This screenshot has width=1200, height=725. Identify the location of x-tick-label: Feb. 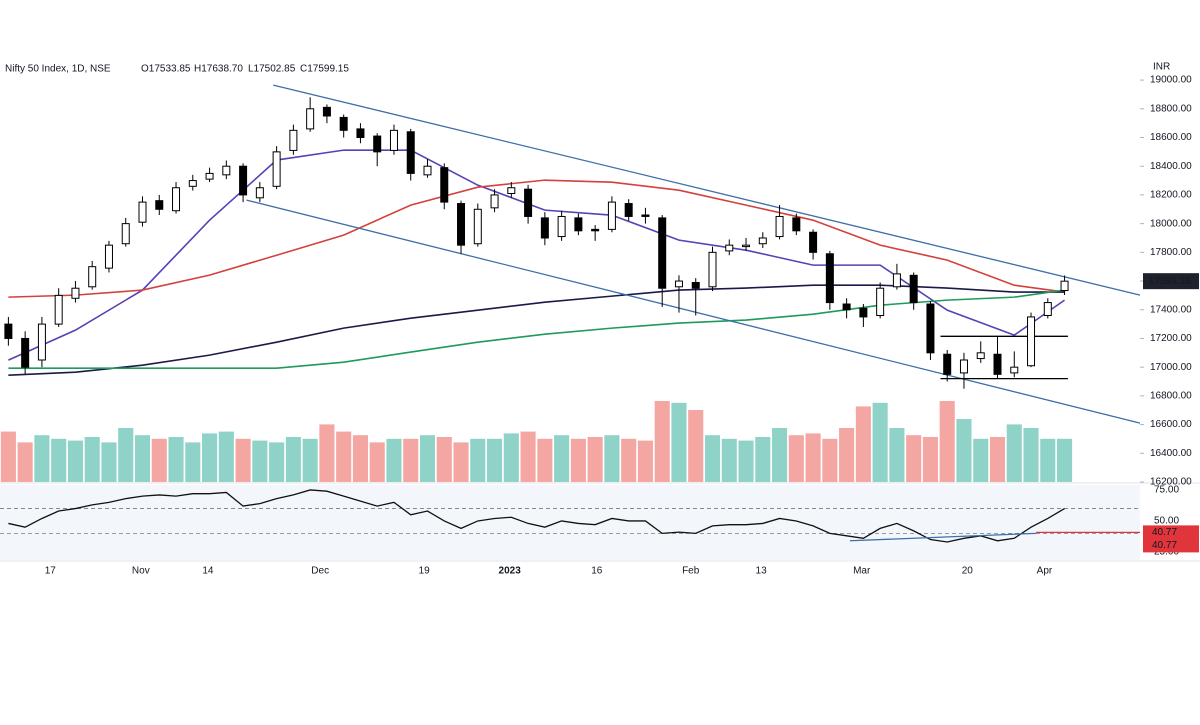
(691, 571).